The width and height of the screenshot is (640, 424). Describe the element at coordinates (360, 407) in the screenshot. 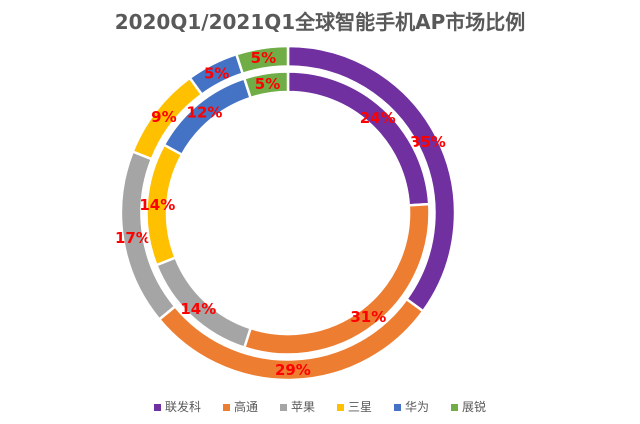

I see `legend-label: 三星` at that location.